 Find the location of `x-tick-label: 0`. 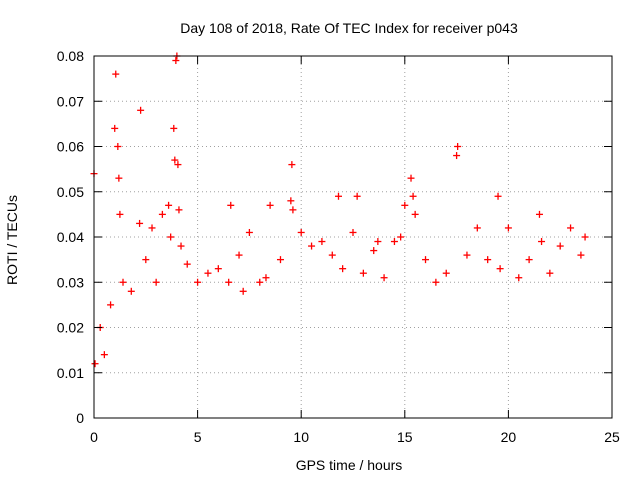

x-tick-label: 0 is located at coordinates (94, 437).